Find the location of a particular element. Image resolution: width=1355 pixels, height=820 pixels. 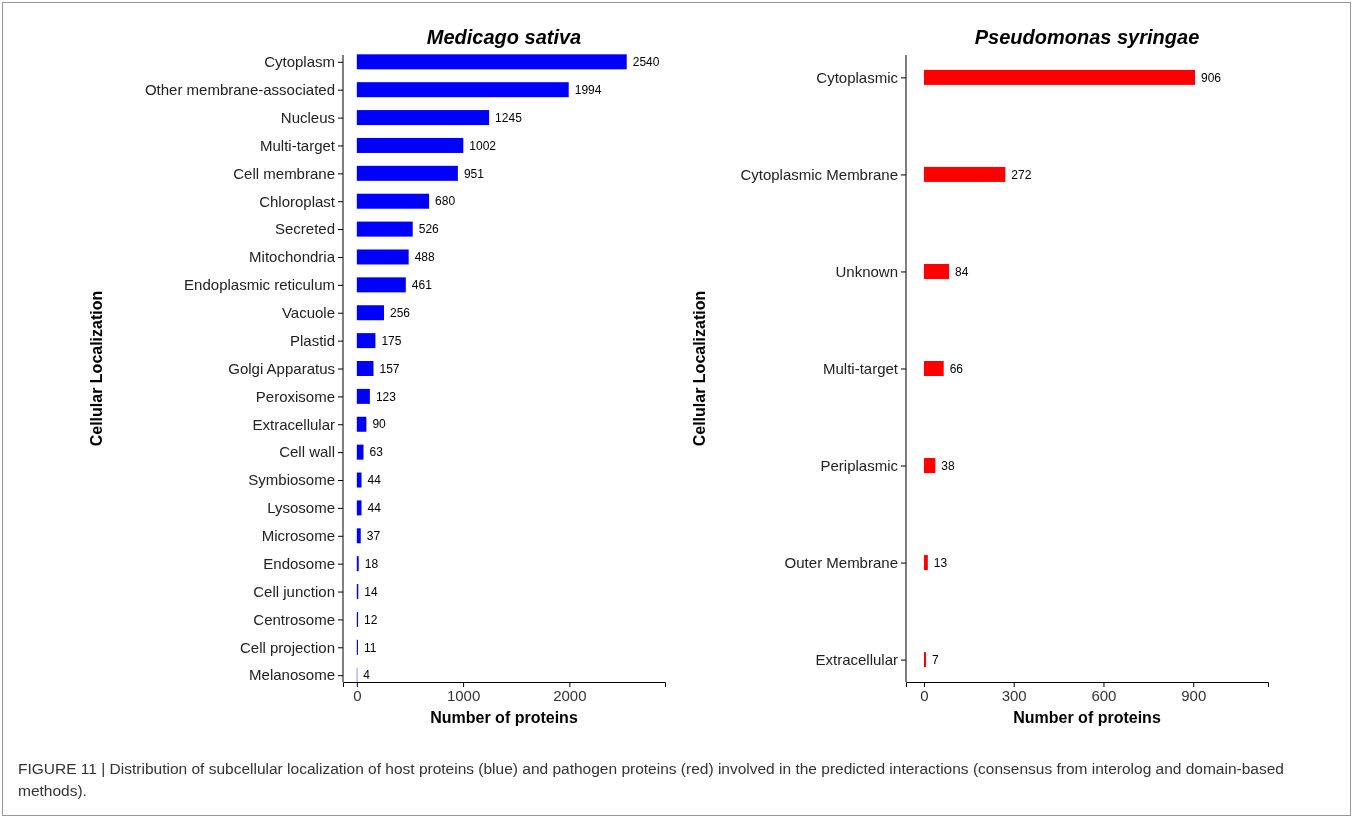

data-label: 63 is located at coordinates (376, 452).